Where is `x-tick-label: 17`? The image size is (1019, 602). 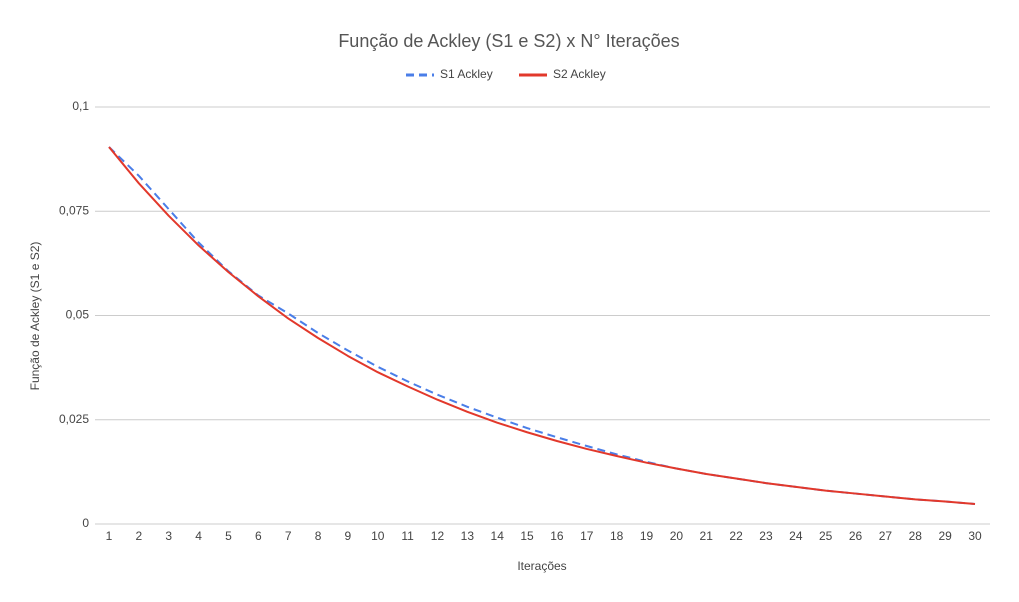
x-tick-label: 17 is located at coordinates (587, 536).